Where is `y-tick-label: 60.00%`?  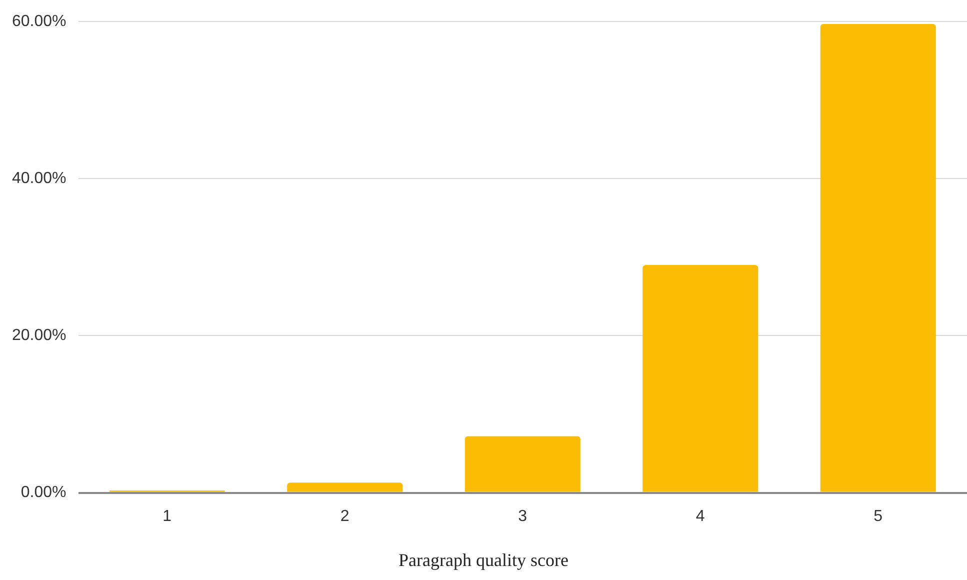 y-tick-label: 60.00% is located at coordinates (39, 21).